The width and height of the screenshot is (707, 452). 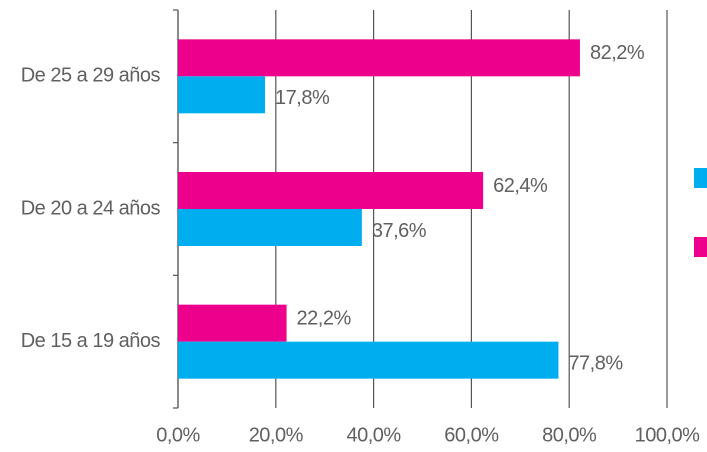 What do you see at coordinates (520, 186) in the screenshot?
I see `value-label: 62,4%` at bounding box center [520, 186].